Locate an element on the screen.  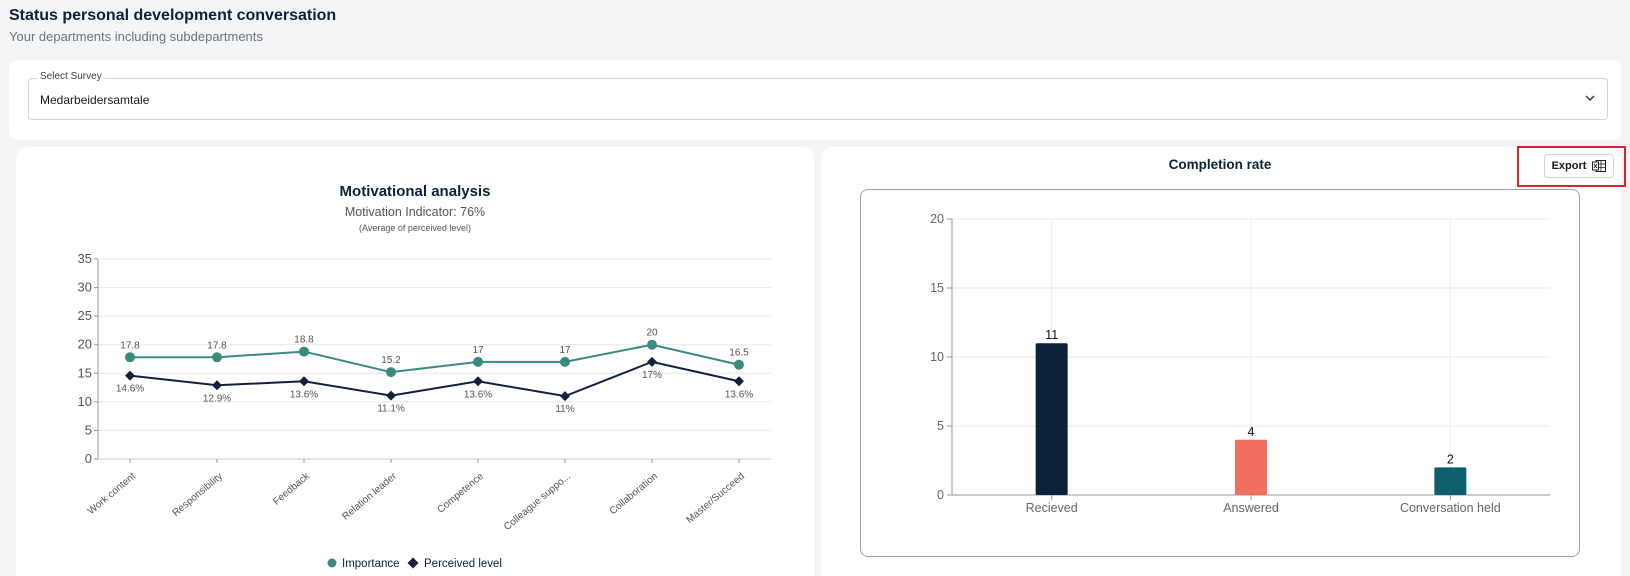
chevron-down-icon is located at coordinates (1590, 98).